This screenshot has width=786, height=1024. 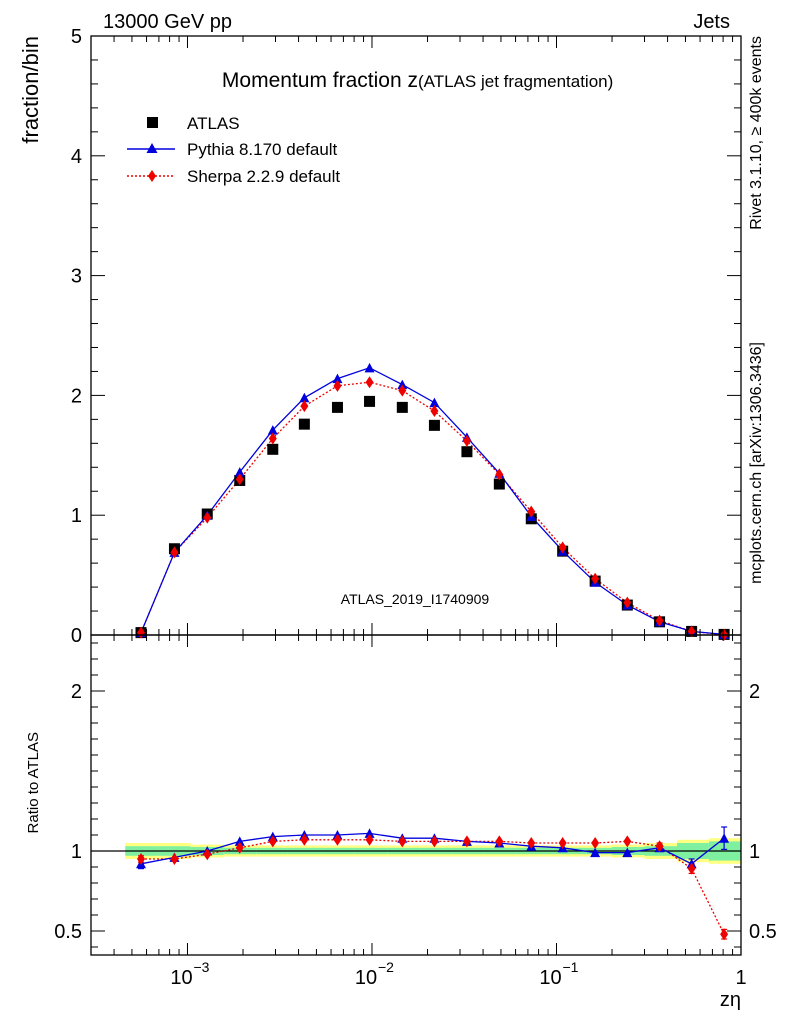 What do you see at coordinates (754, 692) in the screenshot?
I see `ratio-y-tick-label-right: 2` at bounding box center [754, 692].